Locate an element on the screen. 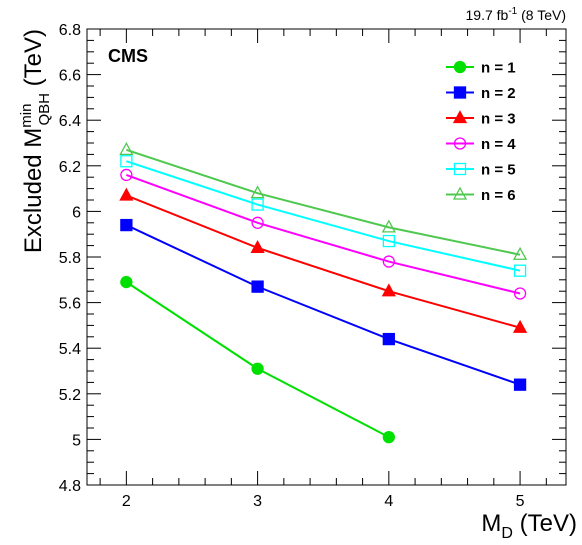 The width and height of the screenshot is (582, 545). lumi-label: 19.7 fb-1 (8 TeV) is located at coordinates (516, 14).